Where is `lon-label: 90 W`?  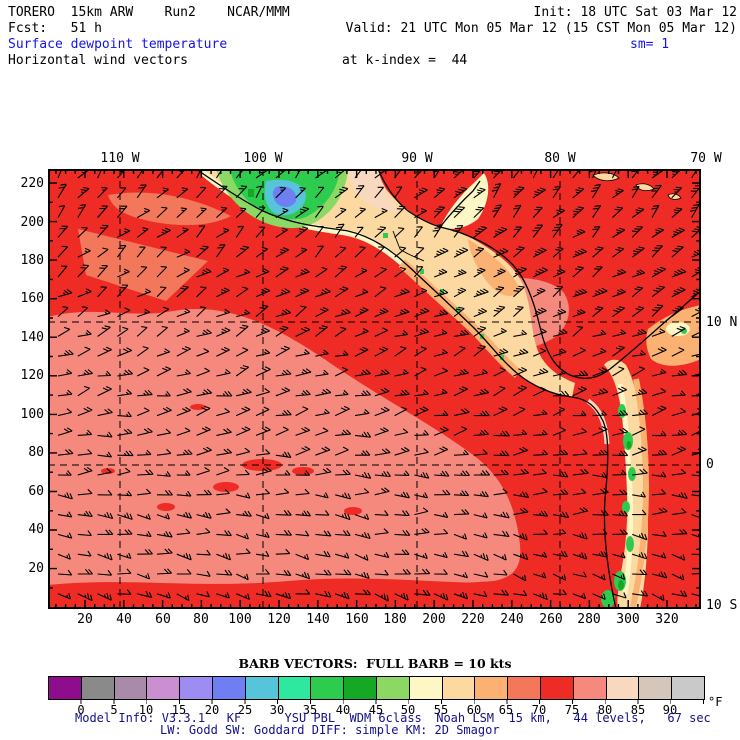
lon-label: 90 W is located at coordinates (417, 158).